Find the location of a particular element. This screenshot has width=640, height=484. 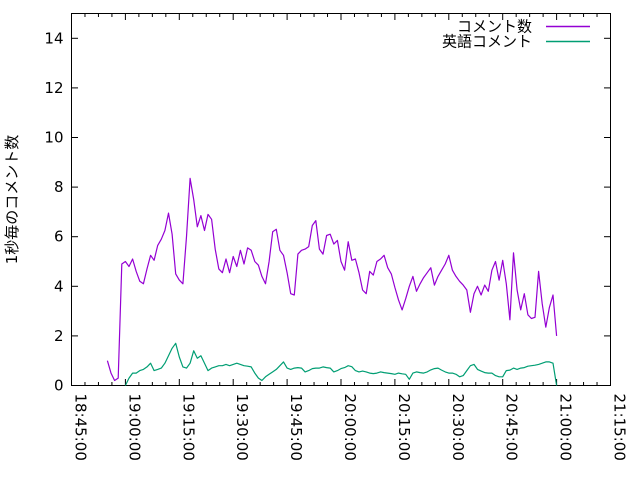

x-tick-label: 20:00:00 is located at coordinates (350, 427).